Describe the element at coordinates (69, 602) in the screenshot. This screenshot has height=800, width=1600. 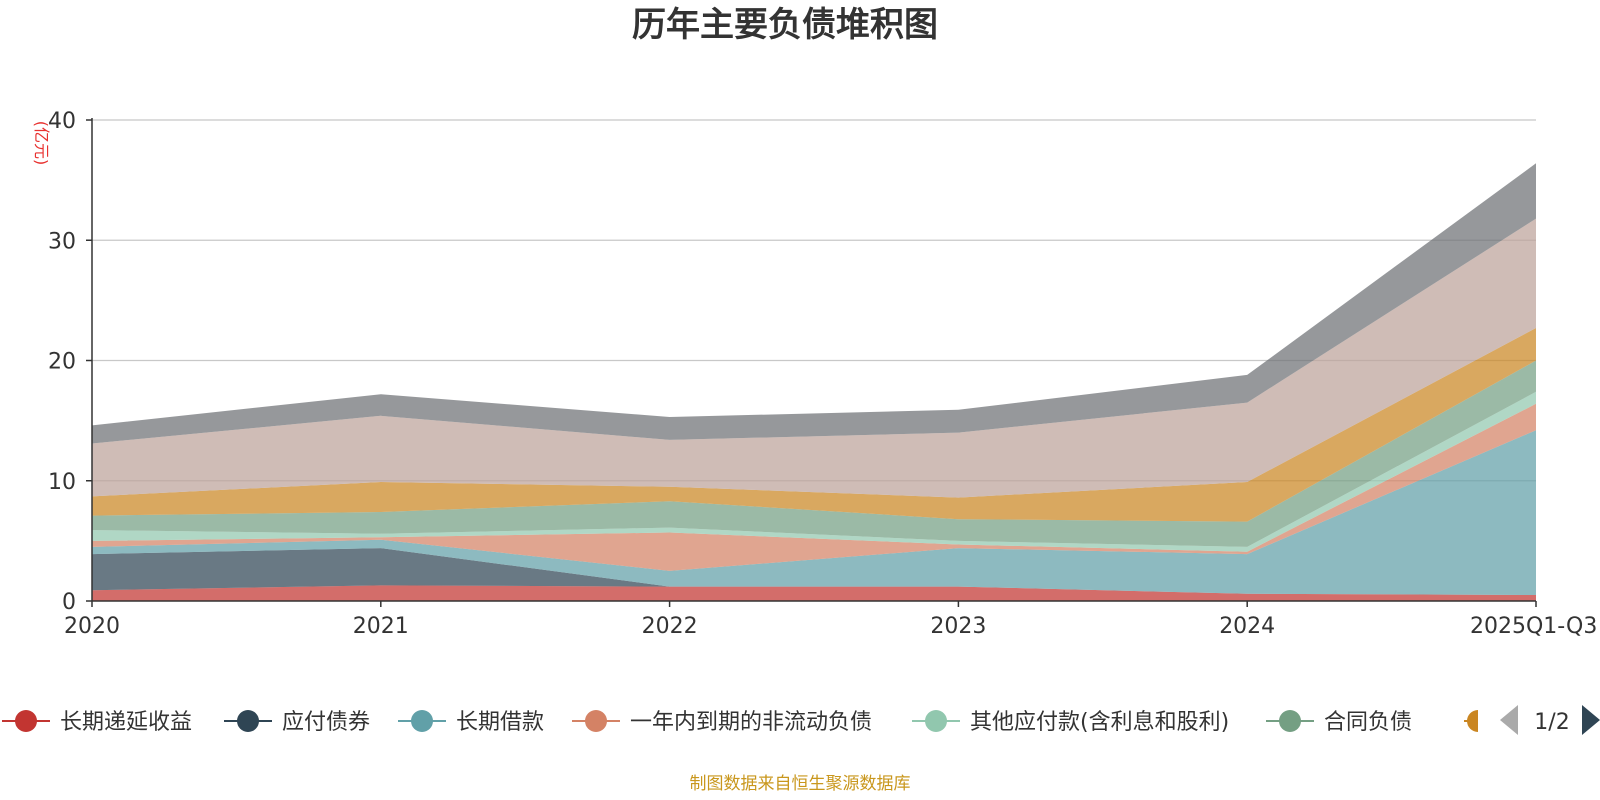
I see `y-tick-label: 0` at that location.